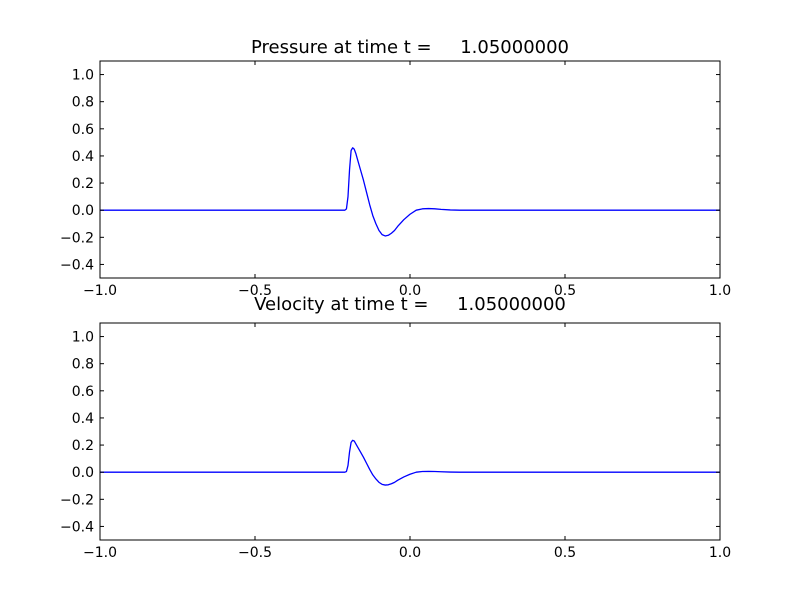 The height and width of the screenshot is (600, 800). Describe the element at coordinates (410, 462) in the screenshot. I see `velocity-series-line` at that location.